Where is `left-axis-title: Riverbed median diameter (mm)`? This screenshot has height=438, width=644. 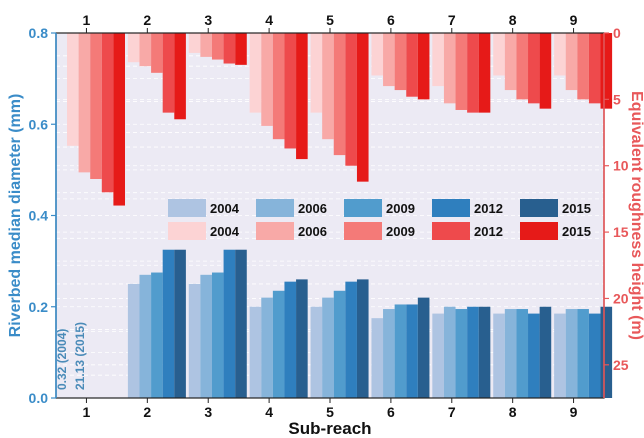 left-axis-title: Riverbed median diameter (mm) is located at coordinates (15, 216).